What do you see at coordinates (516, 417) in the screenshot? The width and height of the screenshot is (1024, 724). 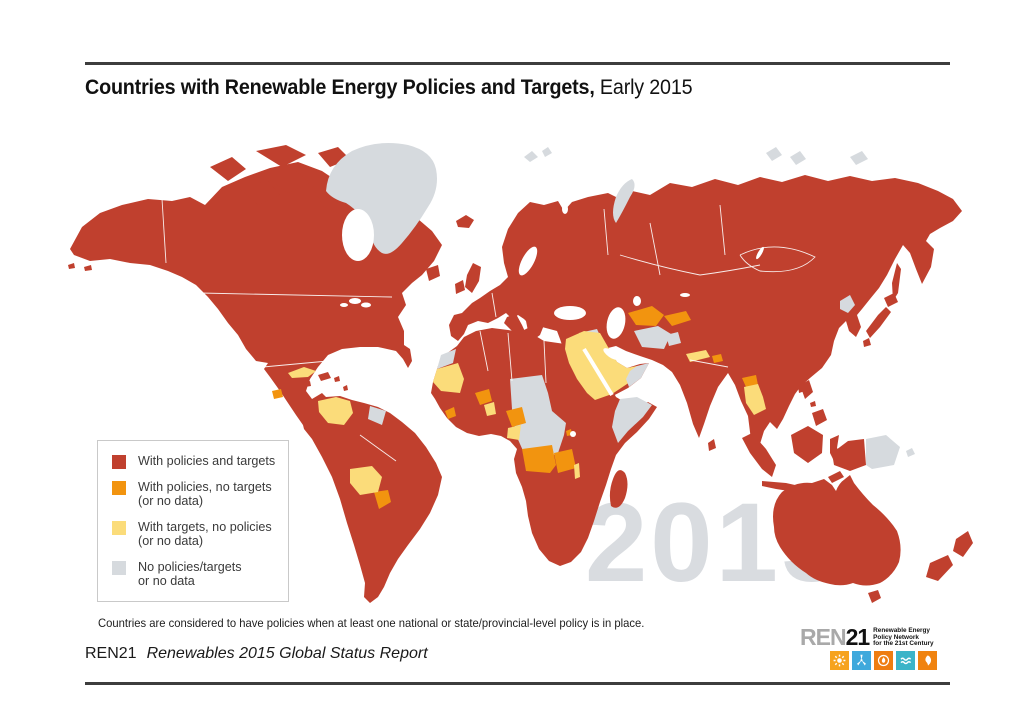 I see `region-cameroon` at bounding box center [516, 417].